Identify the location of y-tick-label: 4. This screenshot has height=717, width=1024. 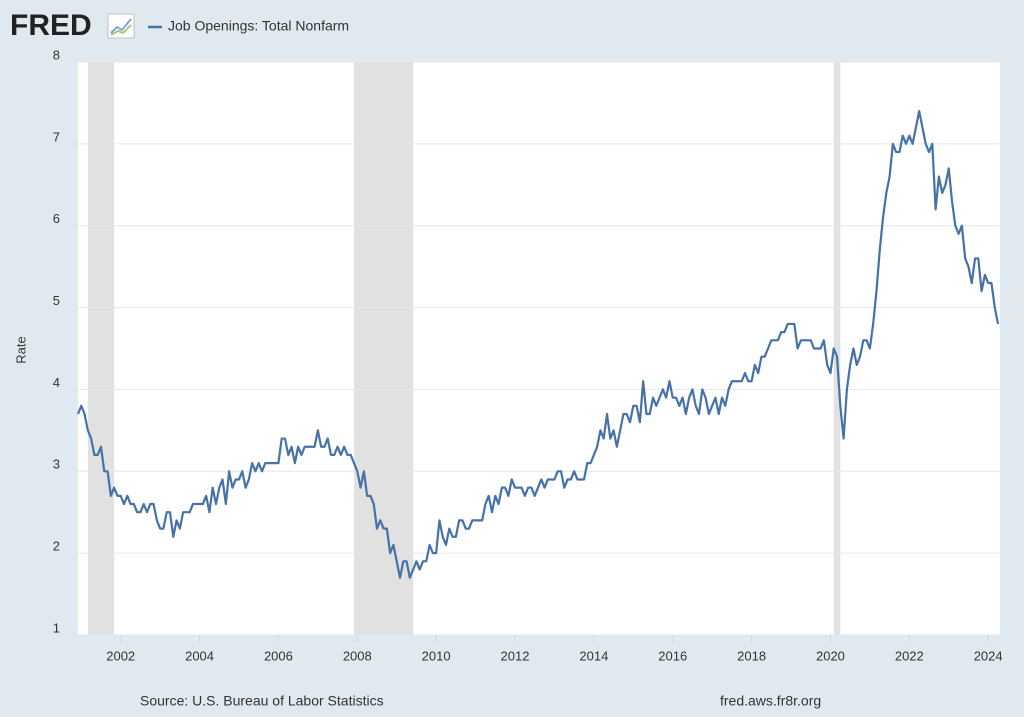
(56, 382).